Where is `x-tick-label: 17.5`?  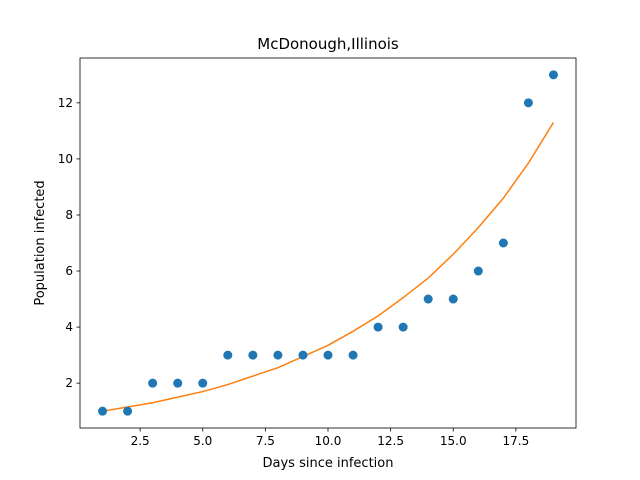 x-tick-label: 17.5 is located at coordinates (516, 441).